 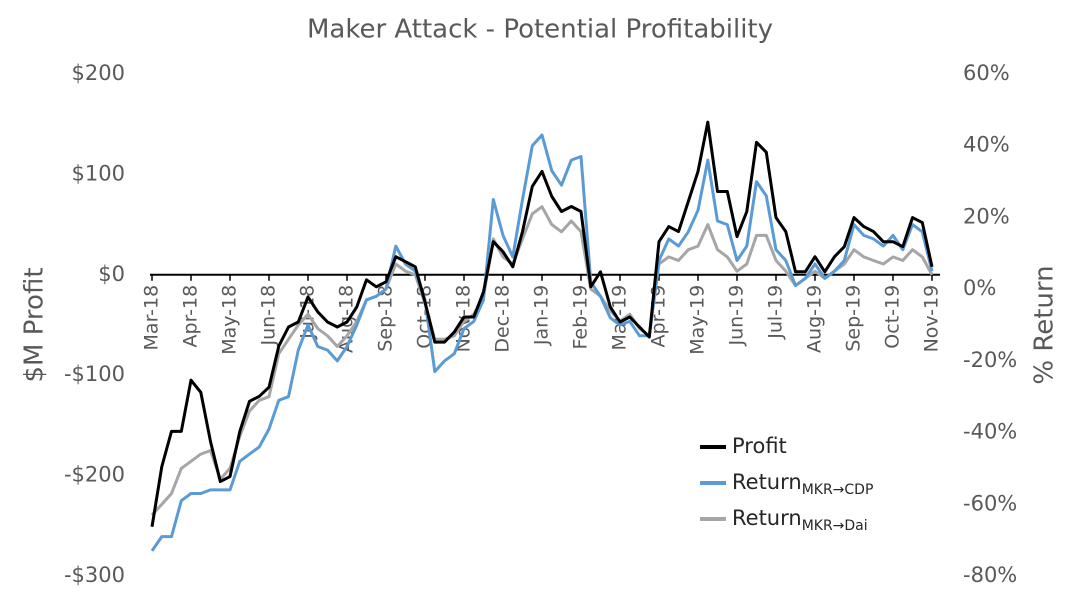 I want to click on x-tick-label: May-18, so click(x=230, y=320).